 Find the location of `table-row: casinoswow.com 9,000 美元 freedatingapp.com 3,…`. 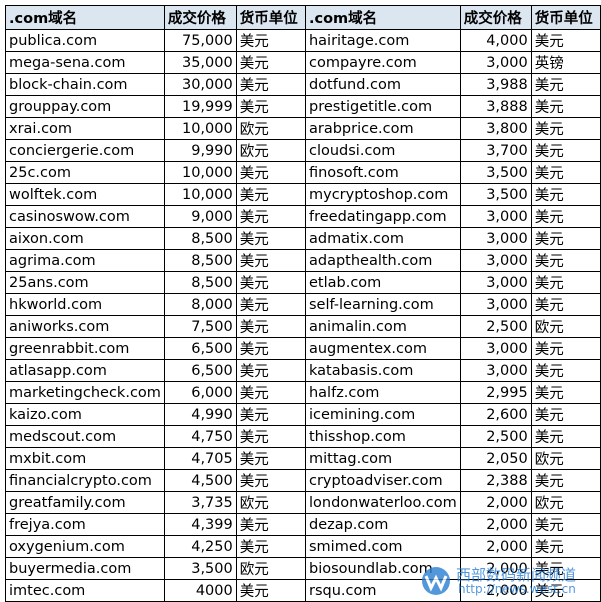

table-row: casinoswow.com 9,000 美元 freedatingapp.com 3,… is located at coordinates (303, 216).